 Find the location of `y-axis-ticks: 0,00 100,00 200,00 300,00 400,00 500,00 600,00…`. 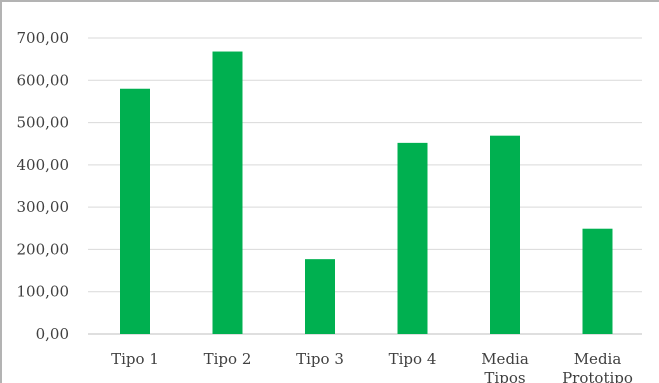

y-axis-ticks: 0,00 100,00 200,00 300,00 400,00 500,00 600,00… is located at coordinates (43, 186).